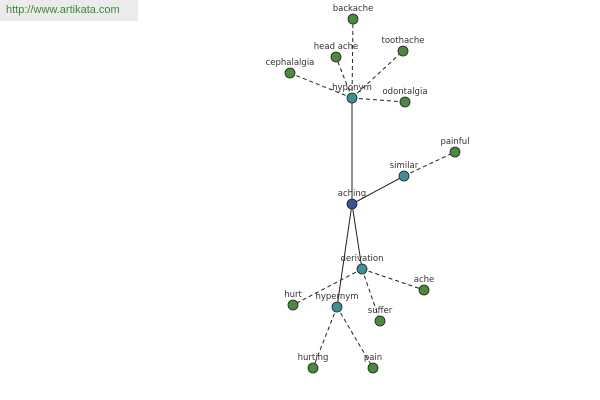 Image resolution: width=600 pixels, height=400 pixels. What do you see at coordinates (404, 92) in the screenshot?
I see `node-label: odontalgia` at bounding box center [404, 92].